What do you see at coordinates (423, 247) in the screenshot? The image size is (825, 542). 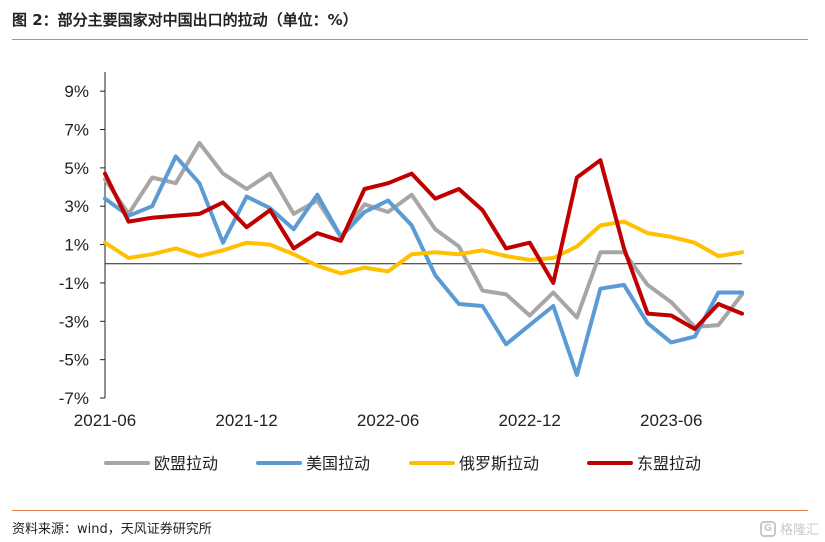 I see `series-line-俄罗斯拉动` at bounding box center [423, 247].